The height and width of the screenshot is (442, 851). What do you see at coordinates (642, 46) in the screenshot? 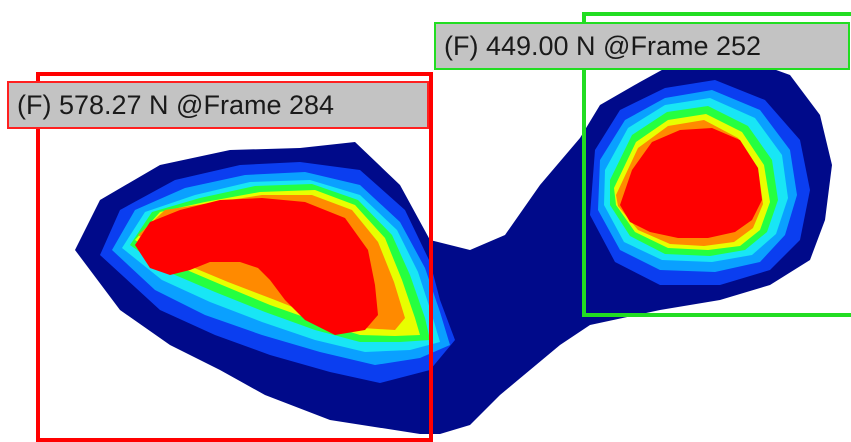
I see `right-force-label: (F) 449.00 N @Frame 252` at bounding box center [642, 46].